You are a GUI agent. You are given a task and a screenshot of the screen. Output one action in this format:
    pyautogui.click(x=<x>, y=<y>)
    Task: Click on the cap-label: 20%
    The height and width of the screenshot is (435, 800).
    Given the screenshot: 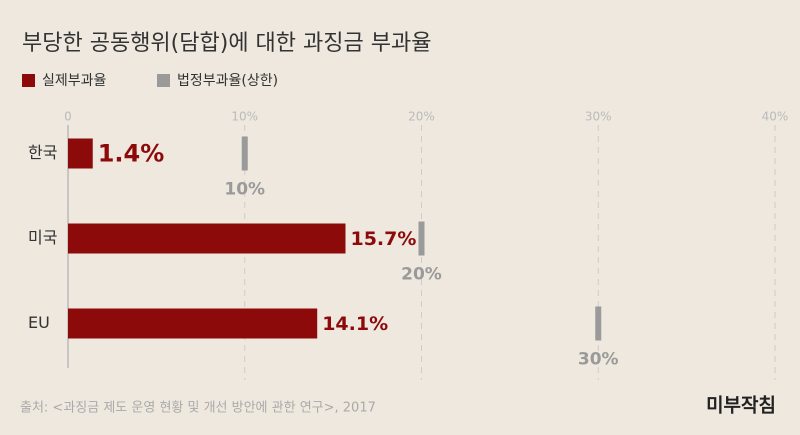 What is the action you would take?
    pyautogui.click(x=421, y=275)
    